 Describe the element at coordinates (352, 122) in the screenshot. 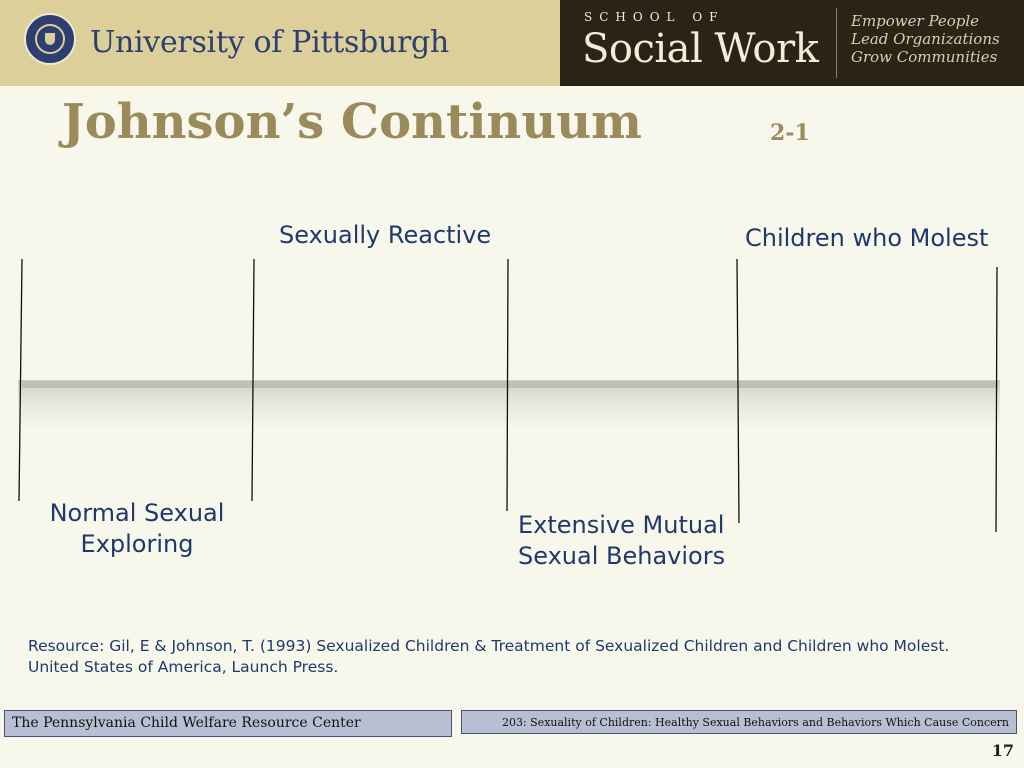

I see `slide-title: Johnson’s Continuum` at that location.